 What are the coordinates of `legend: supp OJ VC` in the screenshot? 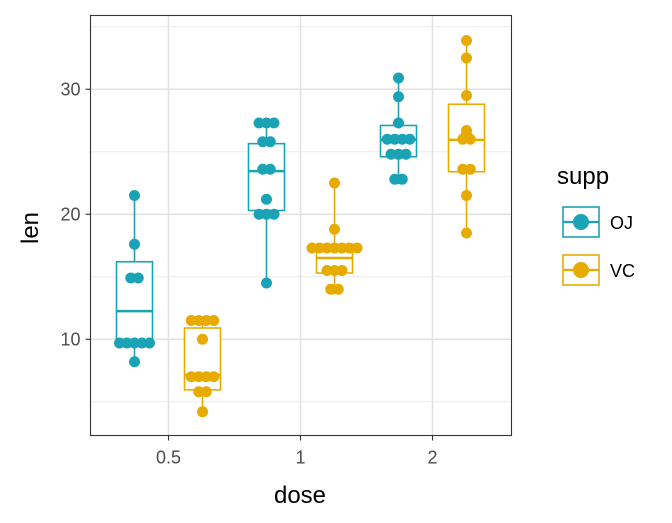 It's located at (596, 224).